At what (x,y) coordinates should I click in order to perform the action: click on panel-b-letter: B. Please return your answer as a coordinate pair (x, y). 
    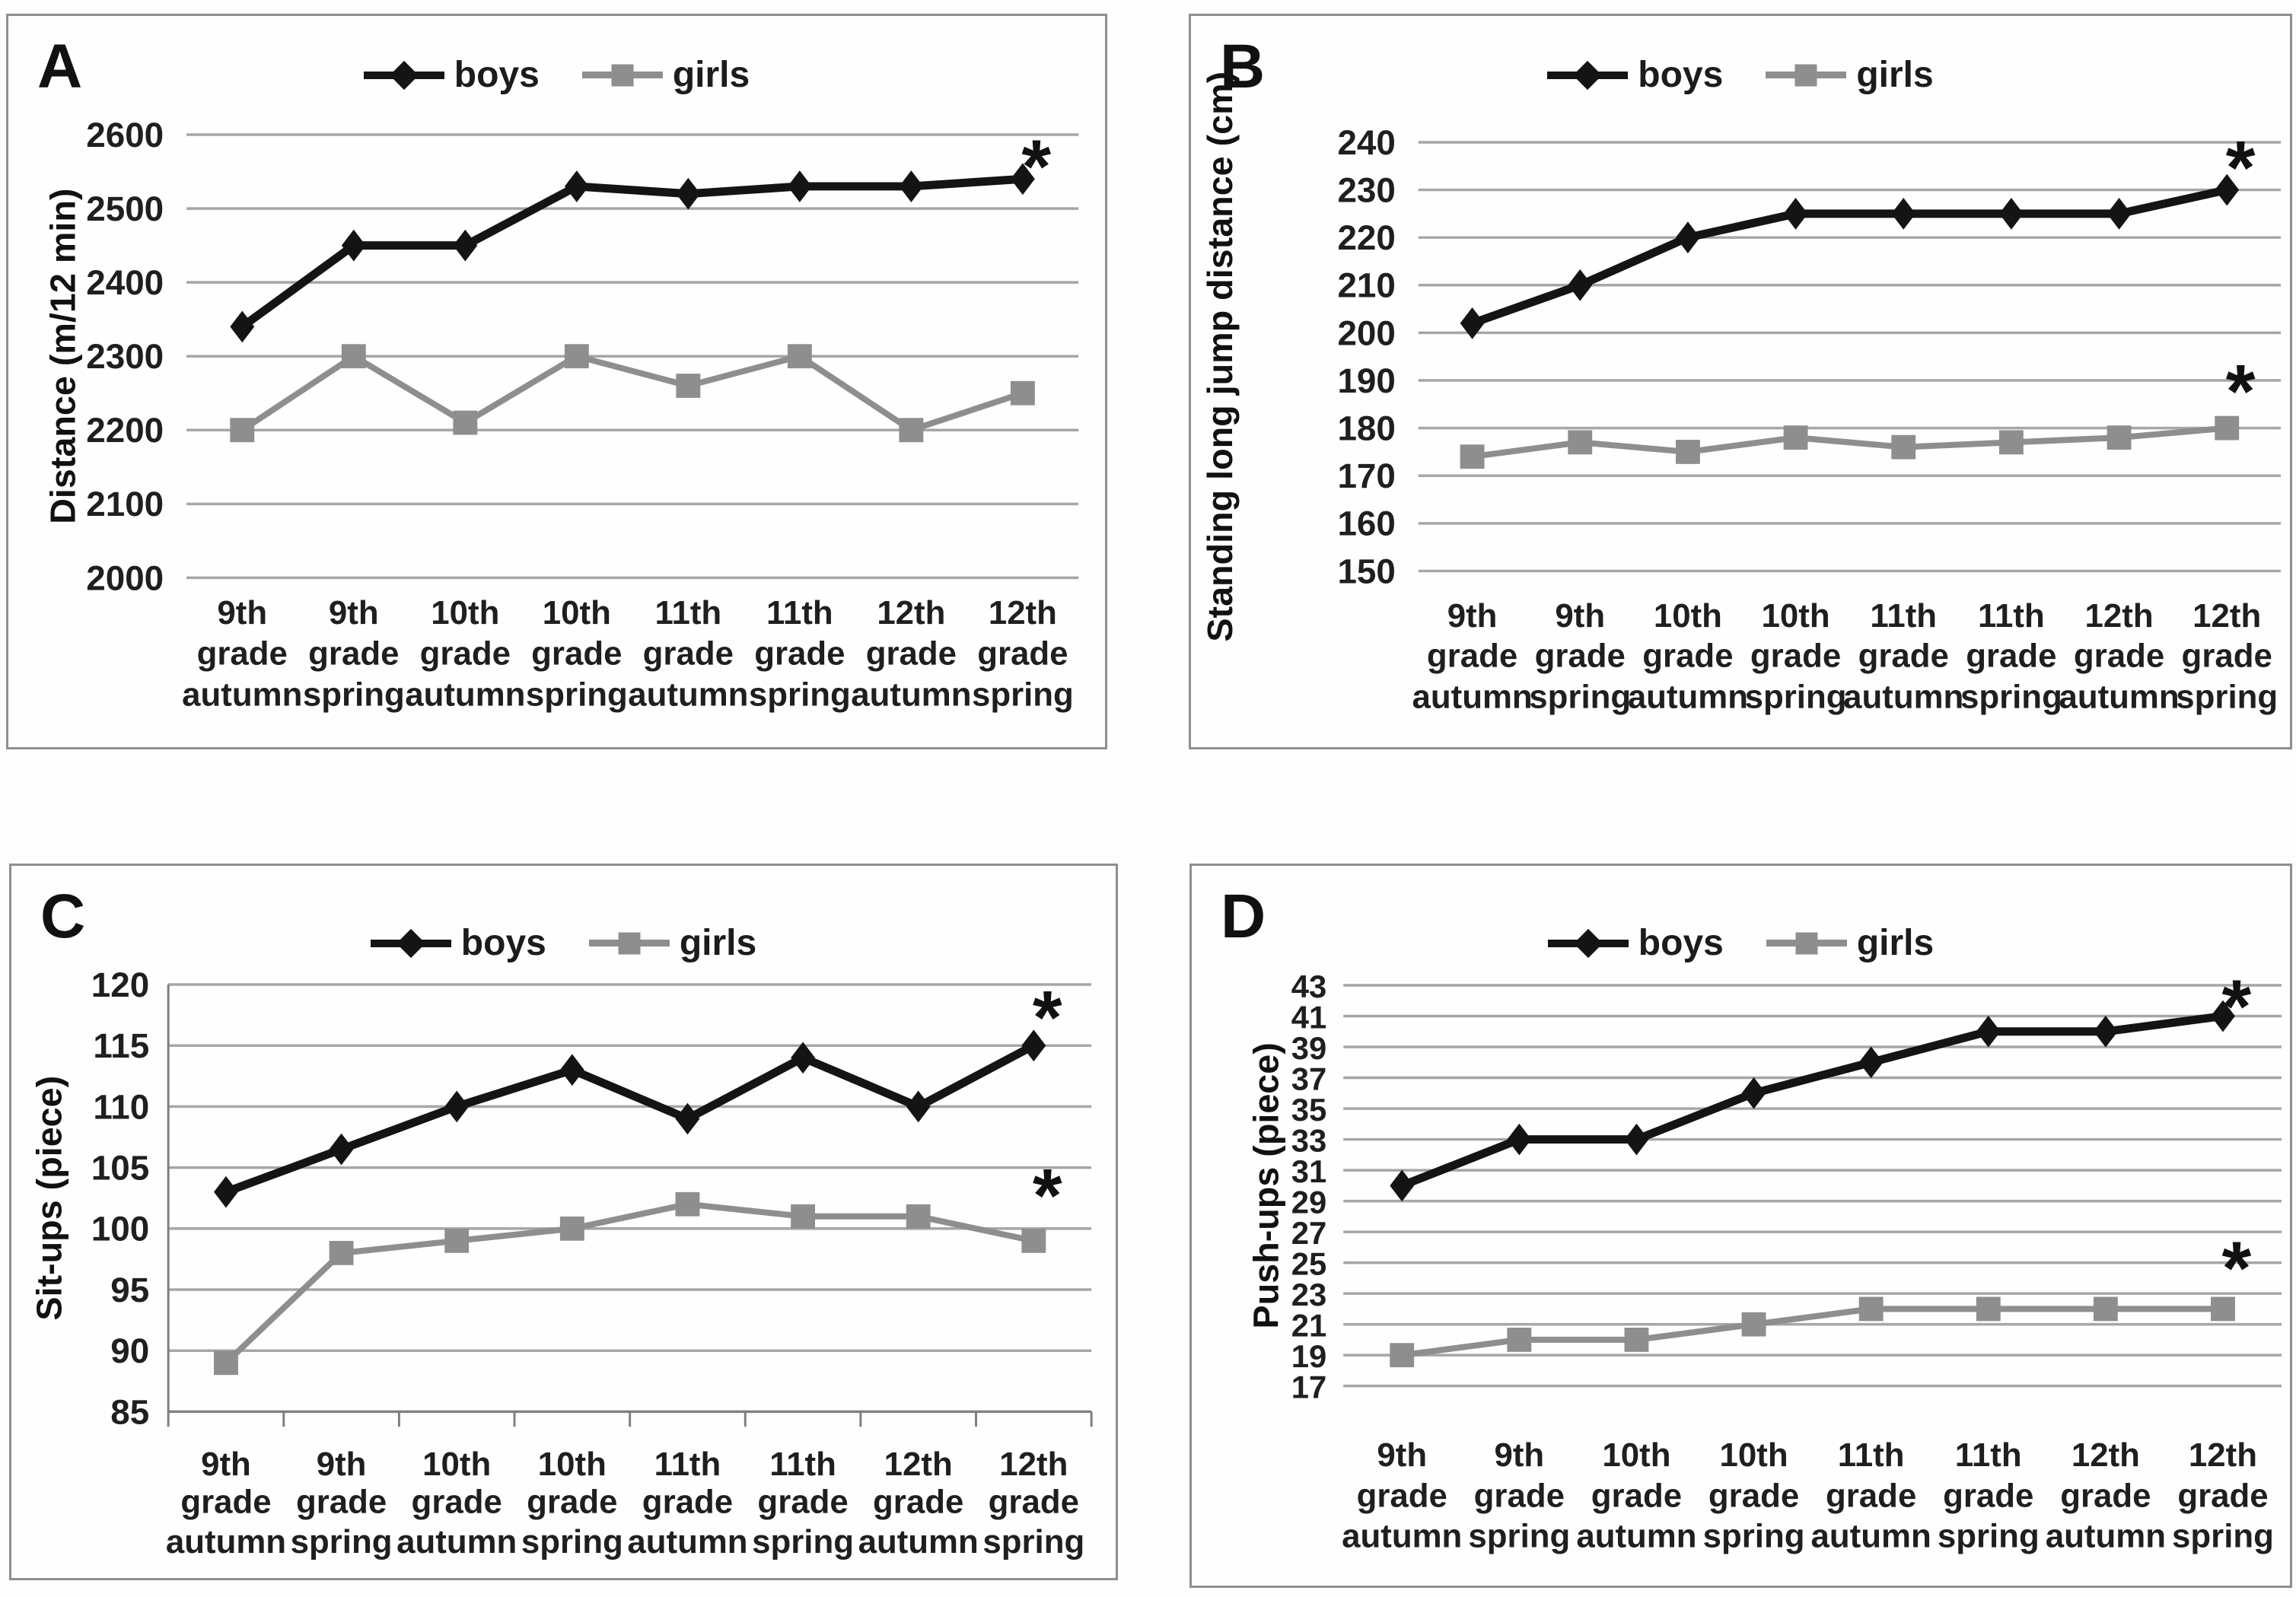
    Looking at the image, I should click on (1243, 66).